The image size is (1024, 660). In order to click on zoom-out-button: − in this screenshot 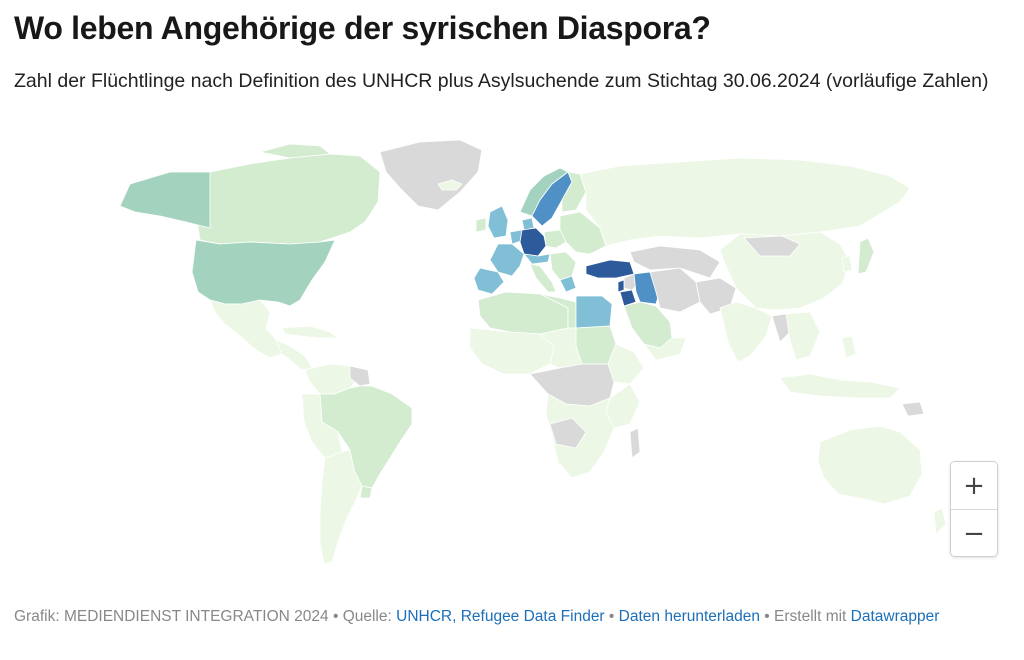, I will do `click(974, 533)`.